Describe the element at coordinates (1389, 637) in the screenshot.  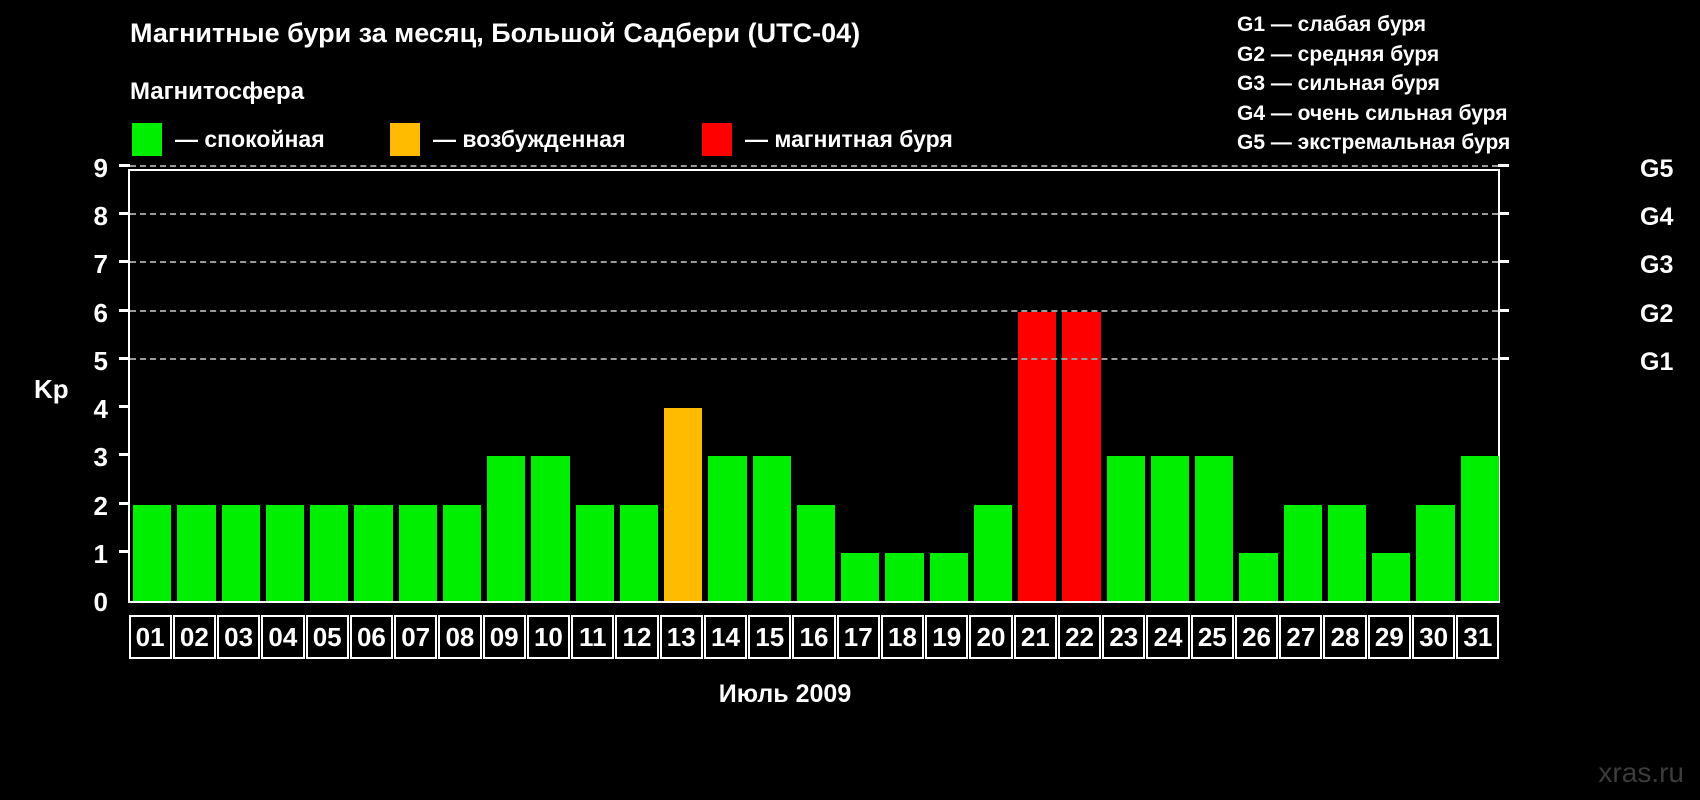
I see `day-label-box: 29` at that location.